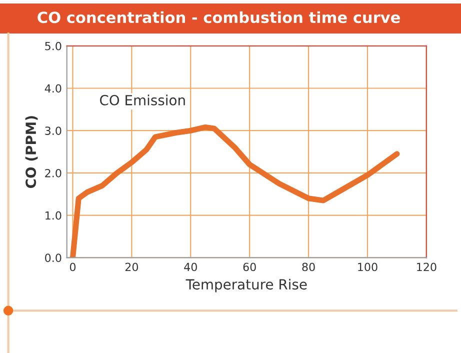  What do you see at coordinates (142, 100) in the screenshot?
I see `series-label: CO Emission` at bounding box center [142, 100].